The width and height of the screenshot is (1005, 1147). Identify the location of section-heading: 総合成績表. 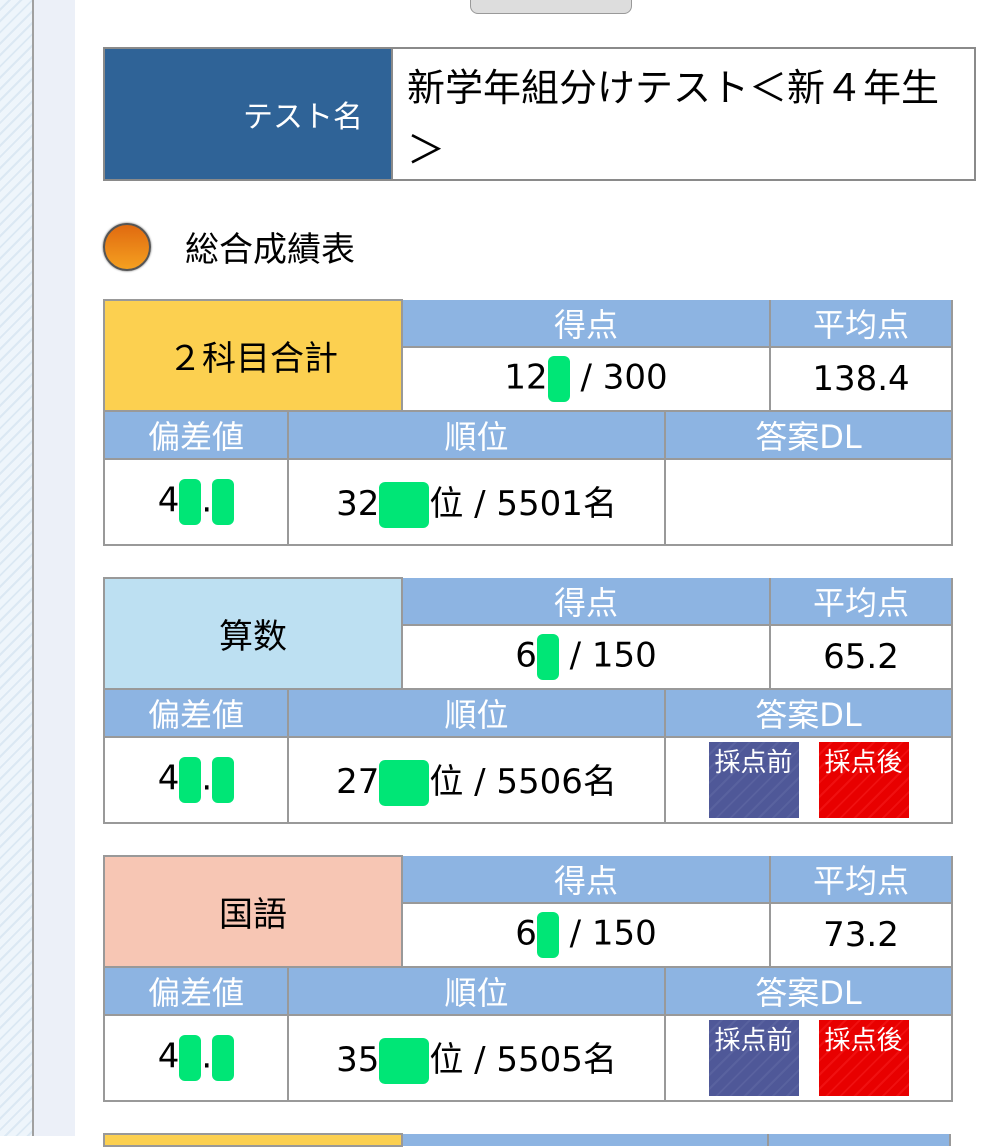
(229, 246).